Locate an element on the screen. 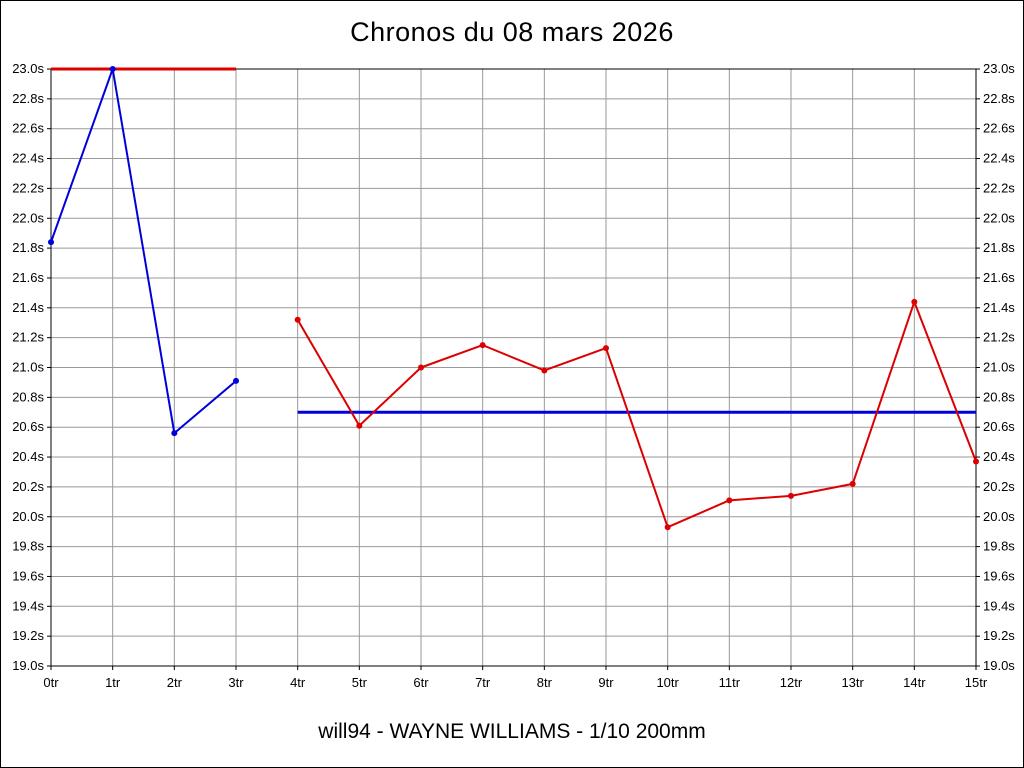 This screenshot has width=1024, height=768. y-axis-label-right: 23.0s is located at coordinates (999, 68).